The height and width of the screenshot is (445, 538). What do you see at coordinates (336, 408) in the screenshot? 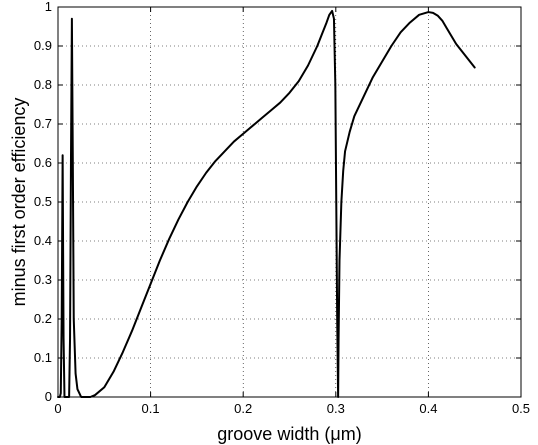
I see `x-tick-label: 0.3` at bounding box center [336, 408].